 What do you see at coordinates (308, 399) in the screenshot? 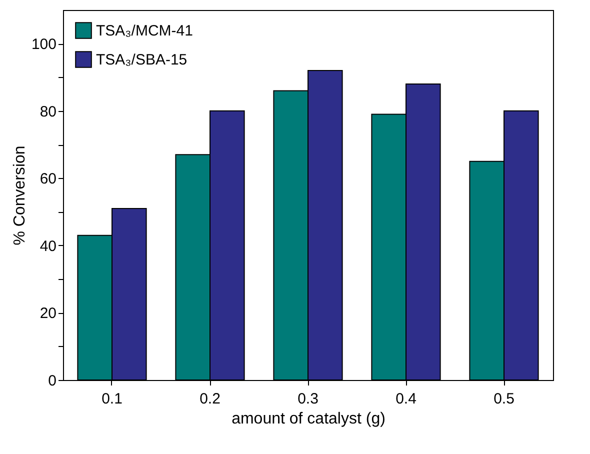
I see `x-tick-label: 0.3` at bounding box center [308, 399].